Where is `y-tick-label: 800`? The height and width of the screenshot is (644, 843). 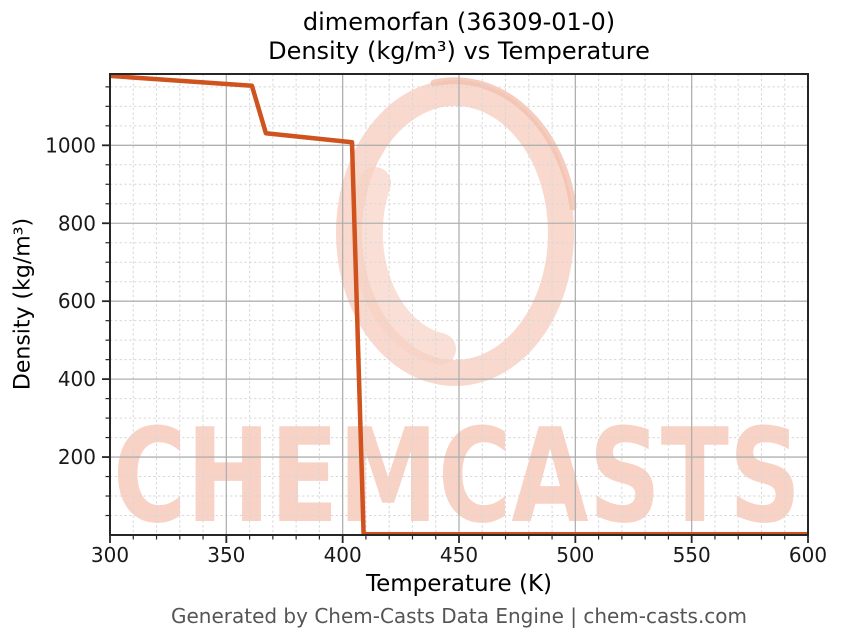
y-tick-label: 800 is located at coordinates (77, 223).